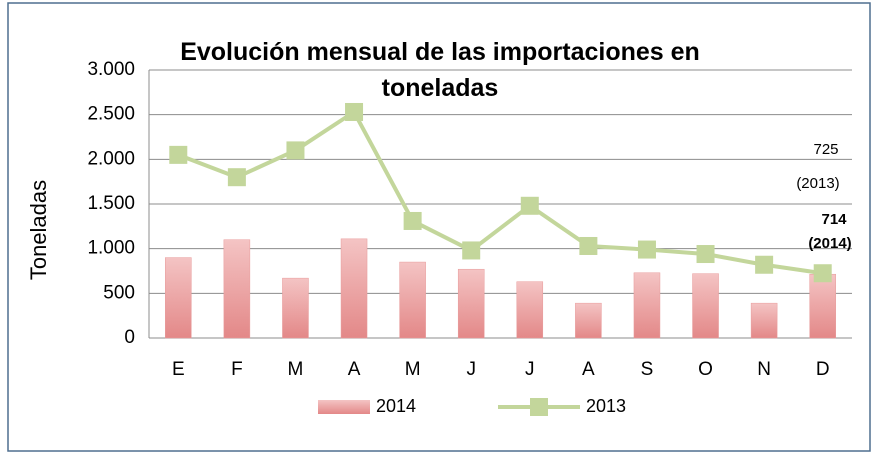  What do you see at coordinates (834, 219) in the screenshot?
I see `annotation: 714` at bounding box center [834, 219].